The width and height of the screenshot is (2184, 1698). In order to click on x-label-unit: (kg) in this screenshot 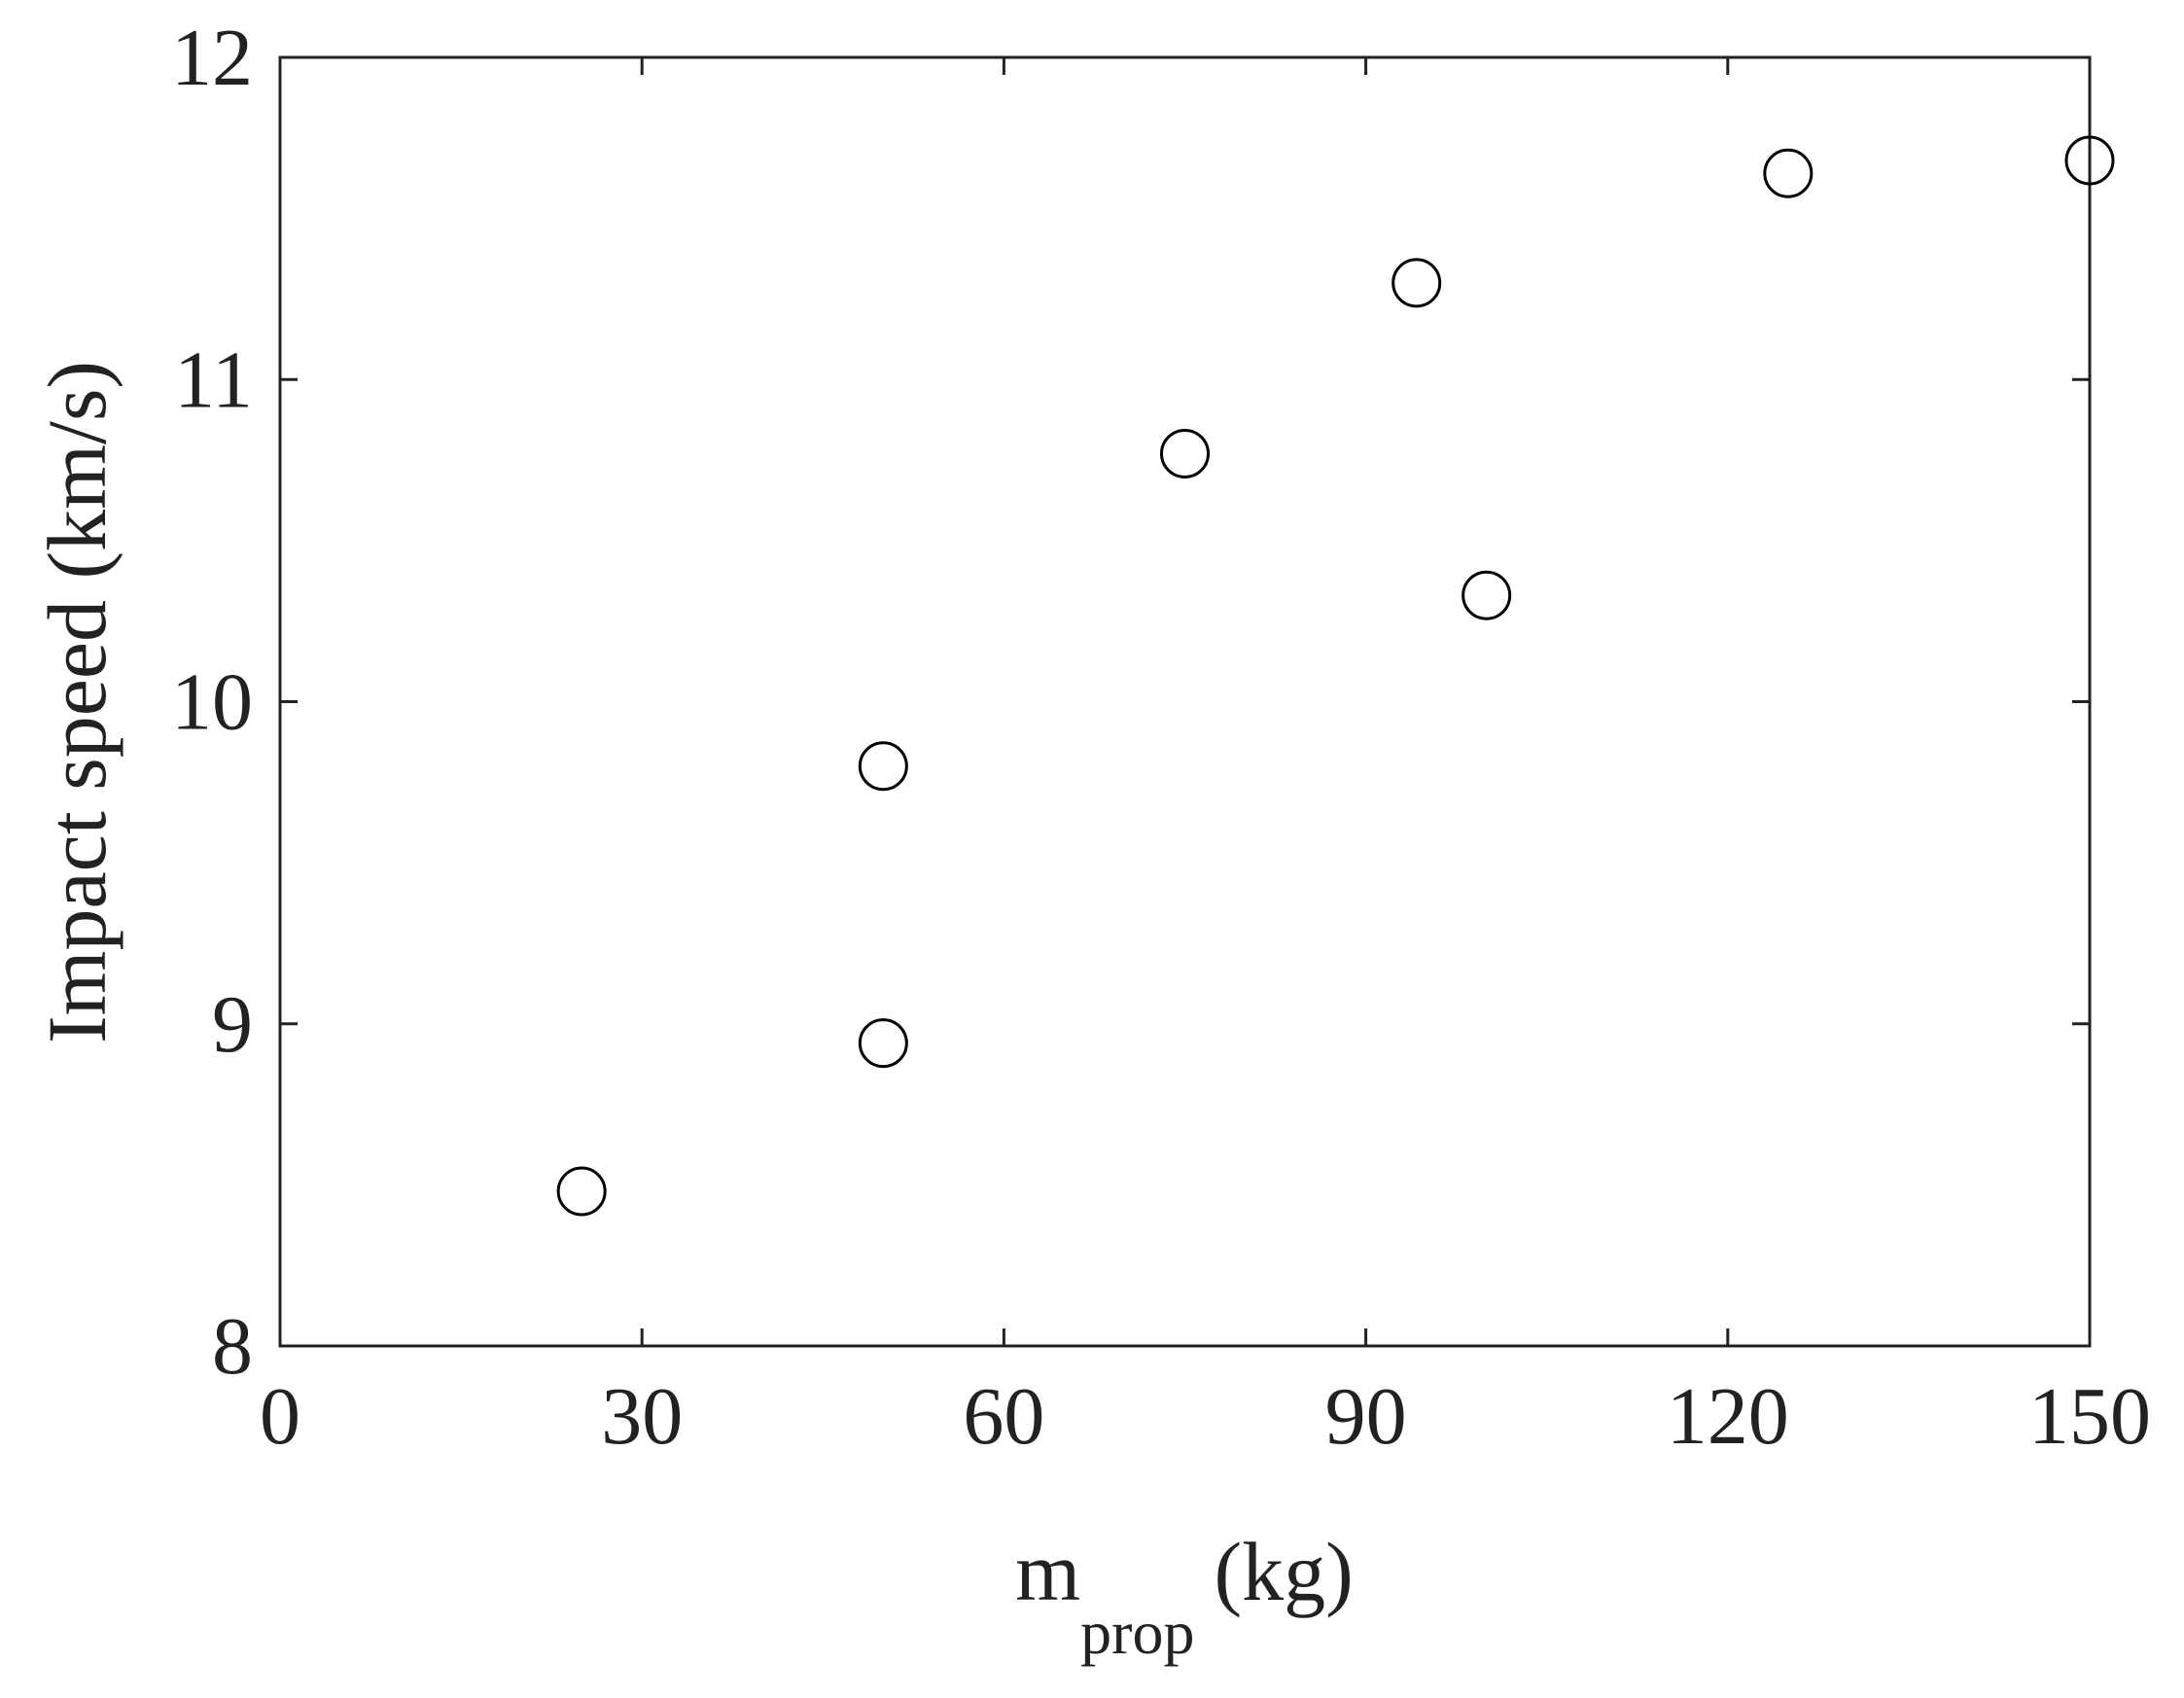, I will do `click(1283, 1571)`.